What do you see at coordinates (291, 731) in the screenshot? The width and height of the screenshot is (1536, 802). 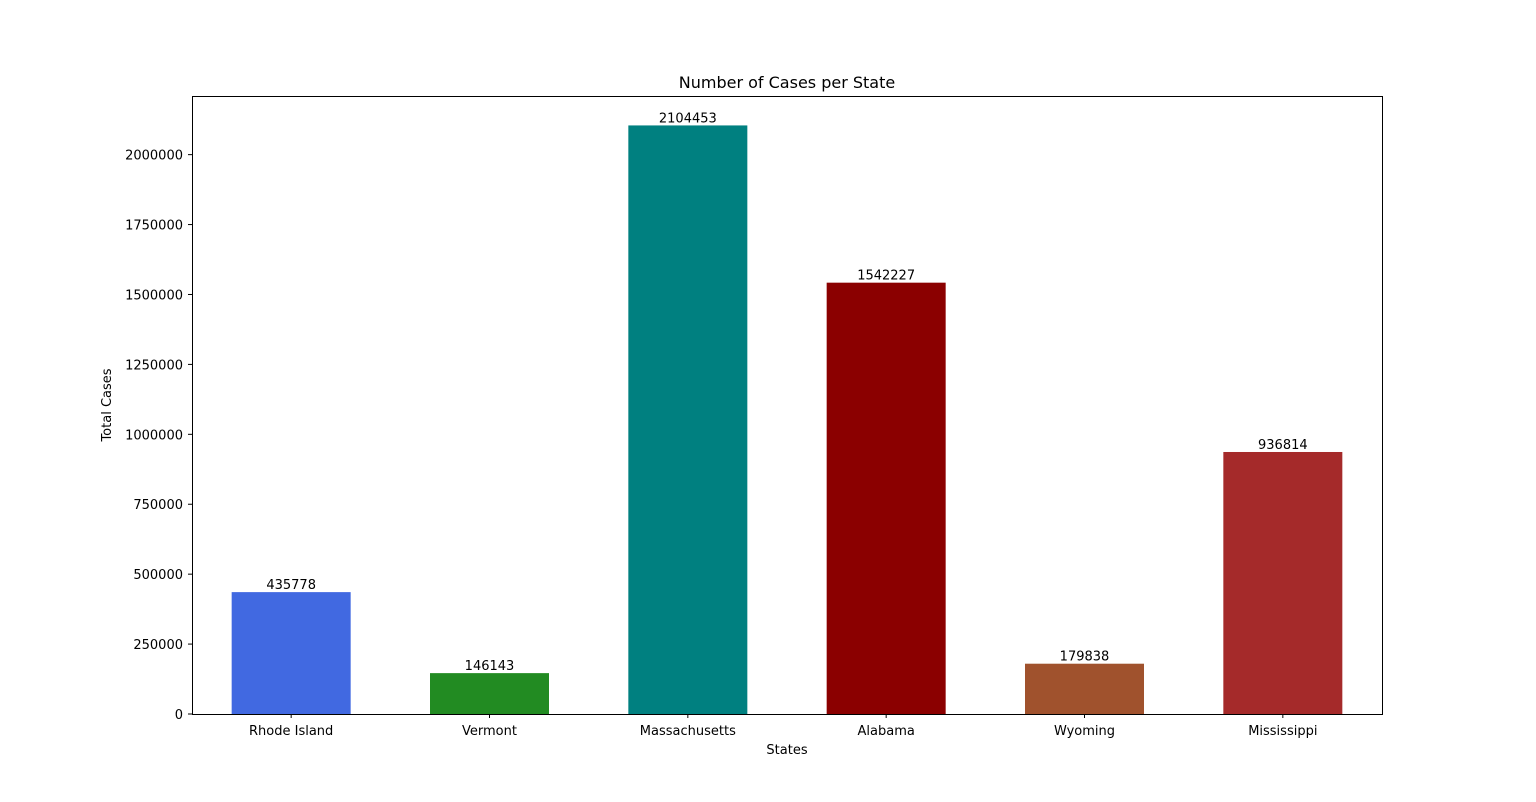 I see `x-tick-label-rhode-island: Rhode Island` at bounding box center [291, 731].